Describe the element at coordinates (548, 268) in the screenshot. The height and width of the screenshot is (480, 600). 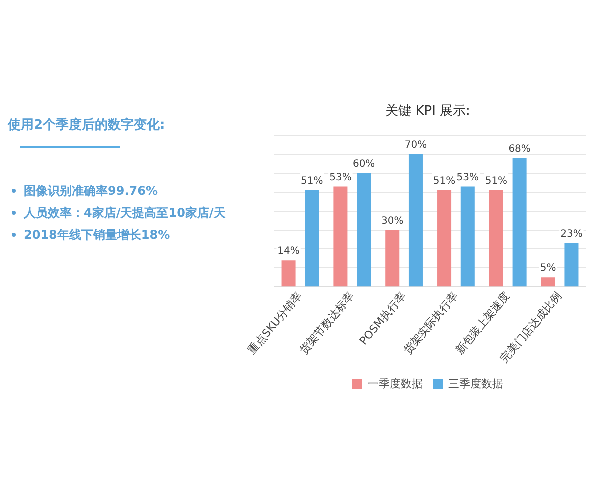
I see `data-label: 5%` at that location.